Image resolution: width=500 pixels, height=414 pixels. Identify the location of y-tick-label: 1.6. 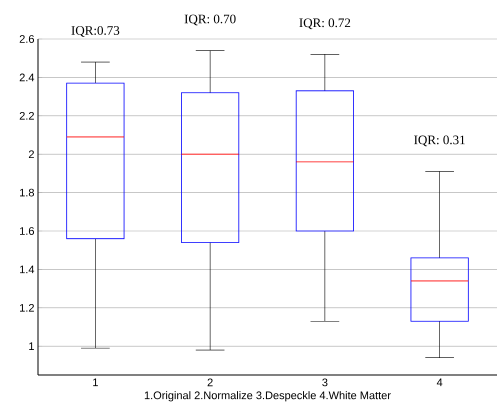
(27, 231).